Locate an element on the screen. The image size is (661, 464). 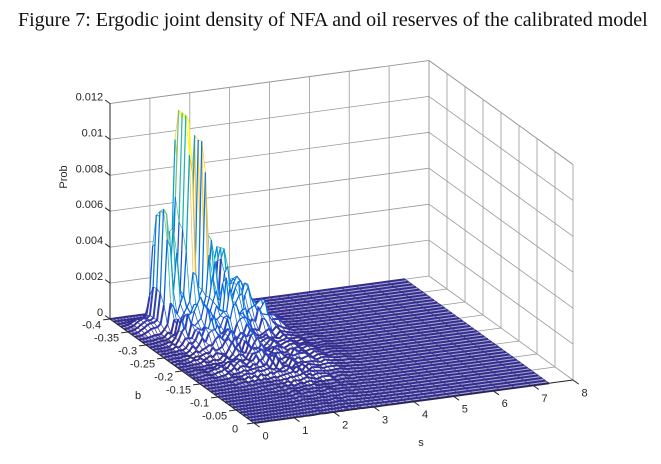
svg-text: -0.15 is located at coordinates (178, 390).